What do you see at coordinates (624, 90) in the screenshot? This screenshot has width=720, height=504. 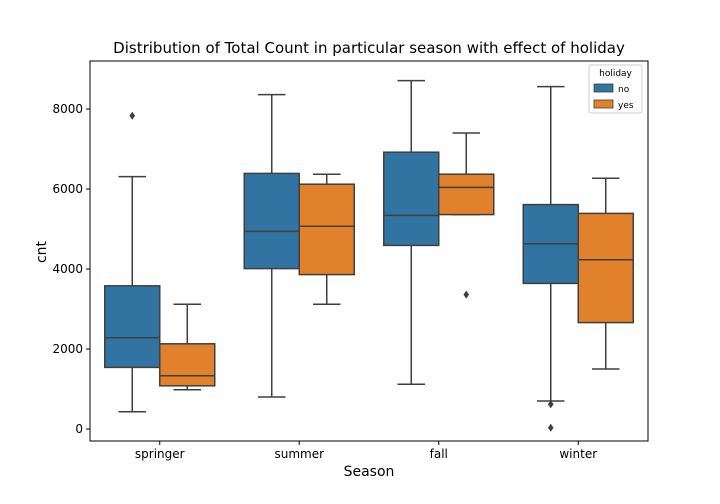 I see `legend-entry-no: no` at bounding box center [624, 90].